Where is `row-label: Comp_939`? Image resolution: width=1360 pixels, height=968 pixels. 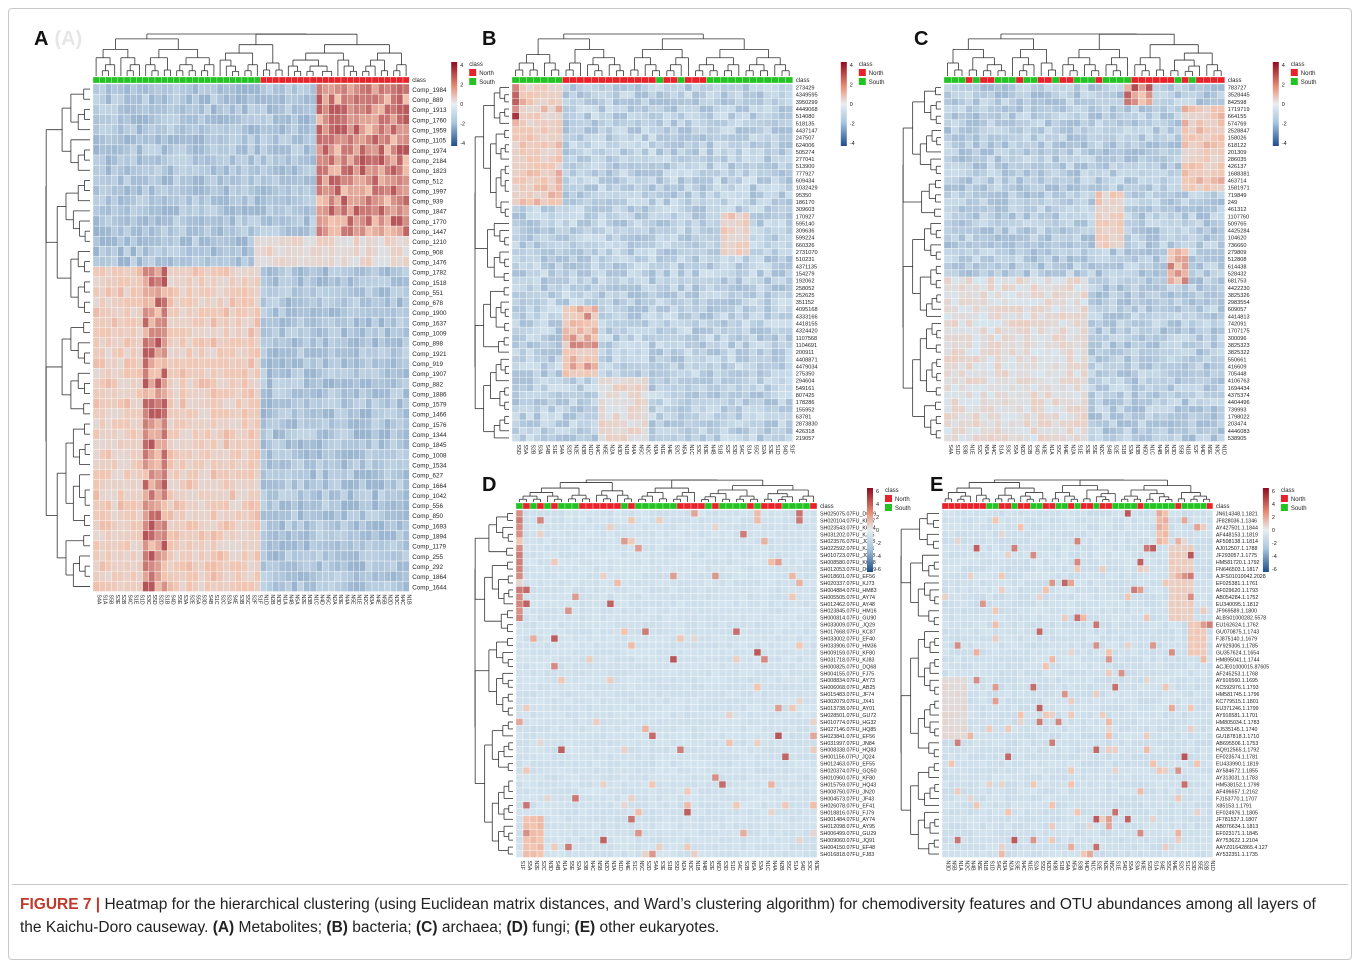
row-label: Comp_939 is located at coordinates (427, 202).